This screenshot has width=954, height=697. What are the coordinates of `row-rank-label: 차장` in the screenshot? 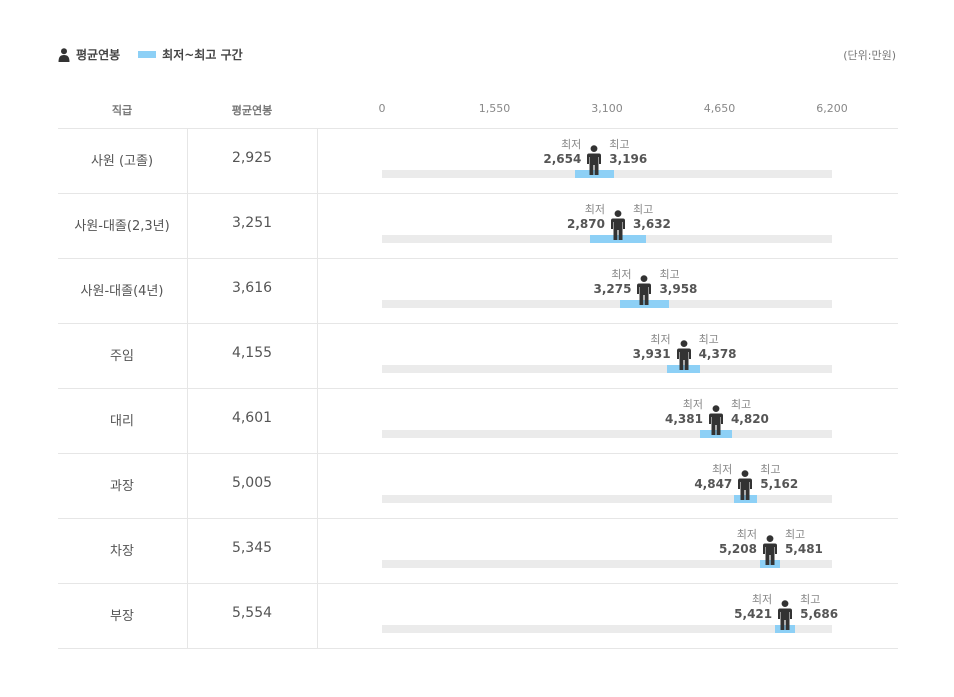 It's located at (122, 551).